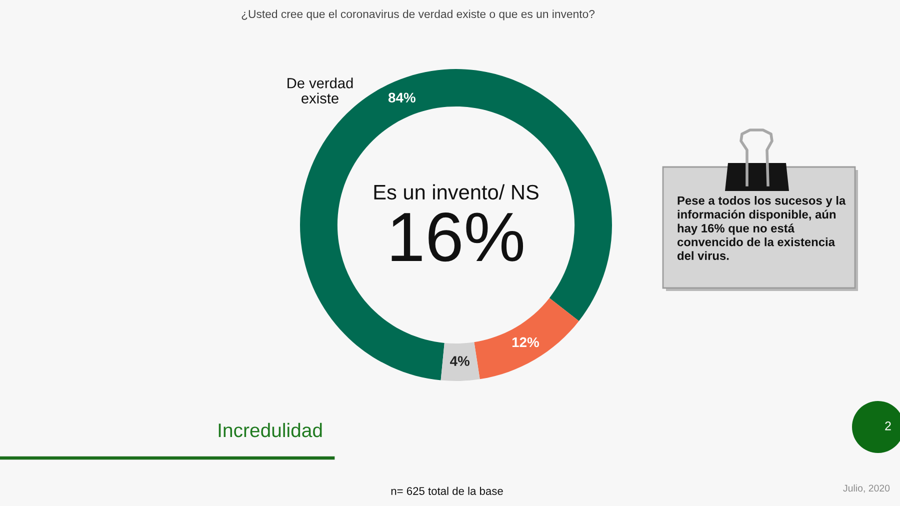  Describe the element at coordinates (456, 192) in the screenshot. I see `text: Es un invento/ NS` at that location.